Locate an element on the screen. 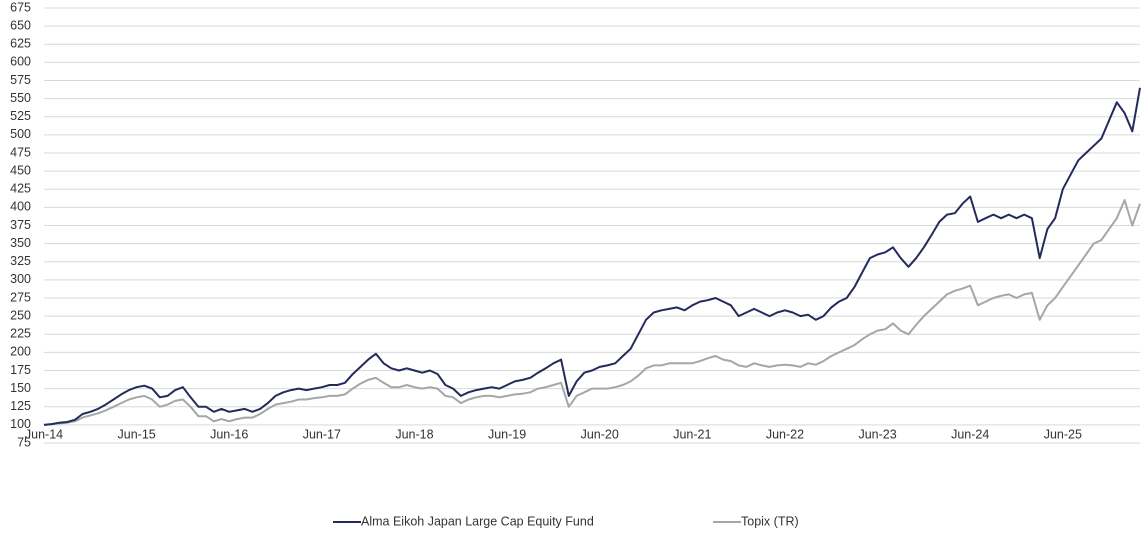 This screenshot has height=535, width=1141. y-tick-label: 275 is located at coordinates (20, 297).